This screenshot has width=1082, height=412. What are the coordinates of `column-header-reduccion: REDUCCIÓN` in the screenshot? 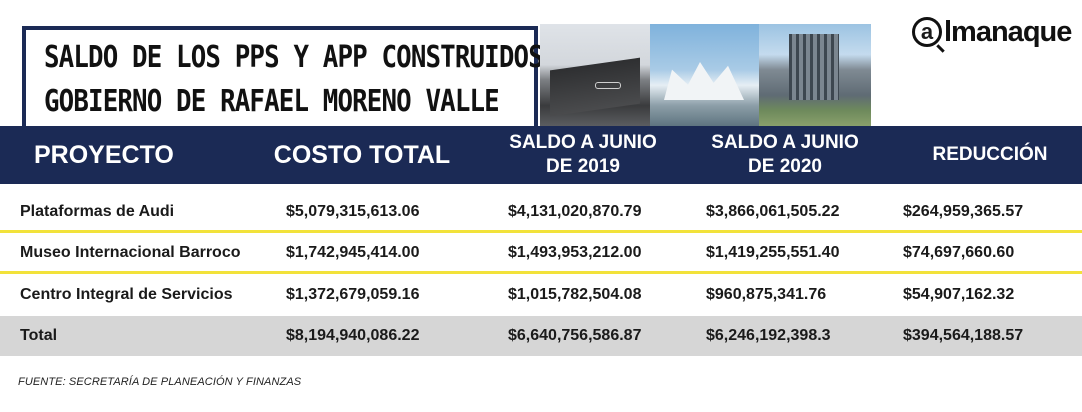 It's located at (990, 154).